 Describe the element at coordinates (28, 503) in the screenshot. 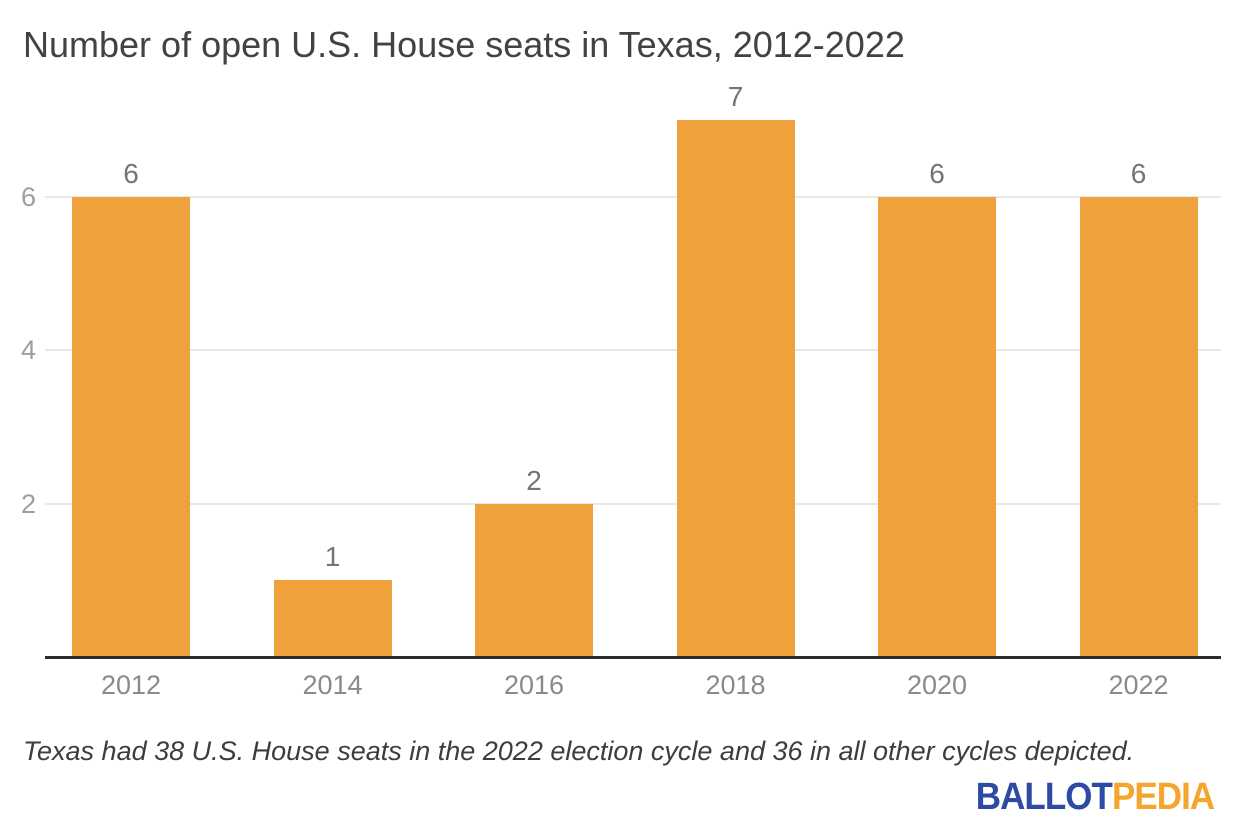

I see `y-tick-label-2: 2` at that location.